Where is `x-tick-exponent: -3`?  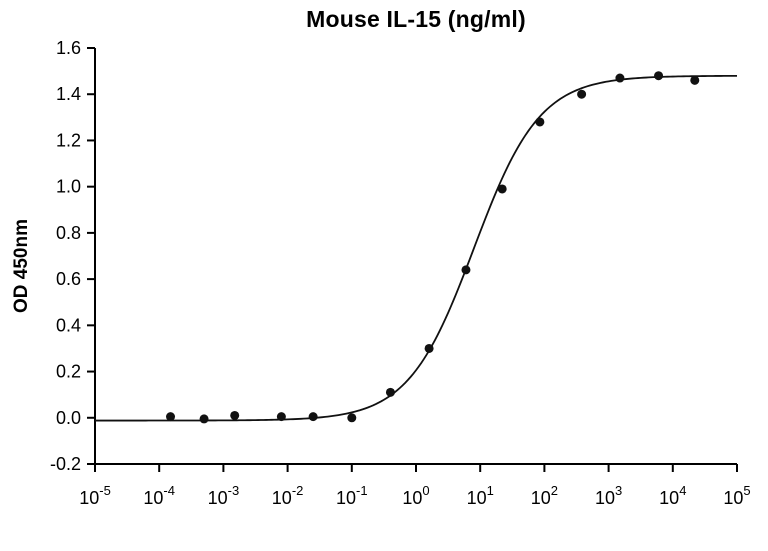 x-tick-exponent: -3 is located at coordinates (234, 490).